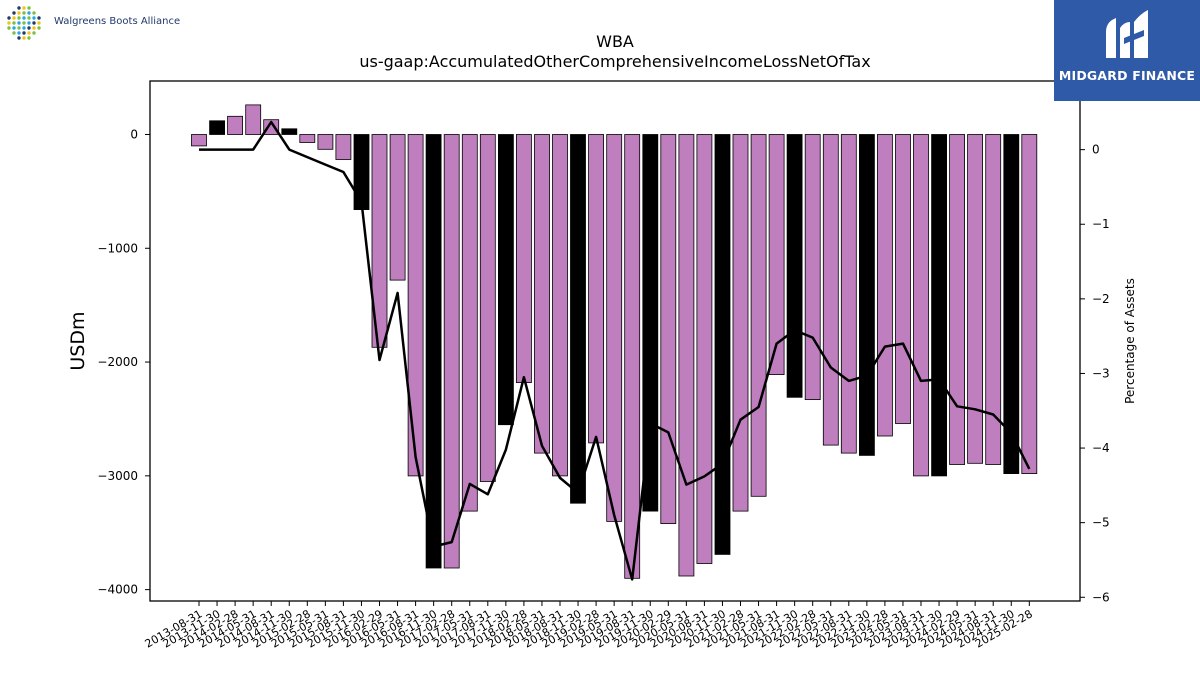 The height and width of the screenshot is (675, 1200). I want to click on walgreens-logo: Walgreens Boots Alliance, so click(99, 24).